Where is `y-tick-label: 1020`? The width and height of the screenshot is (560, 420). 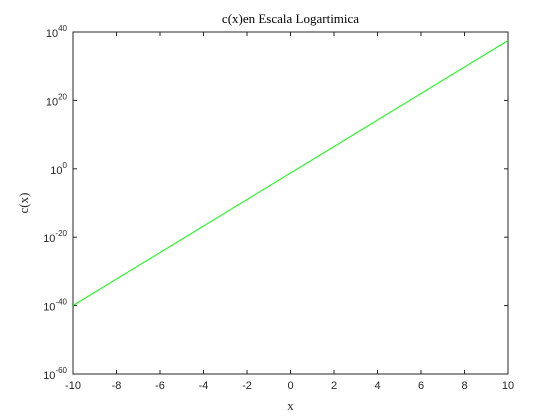 y-tick-label: 1020 is located at coordinates (57, 100).